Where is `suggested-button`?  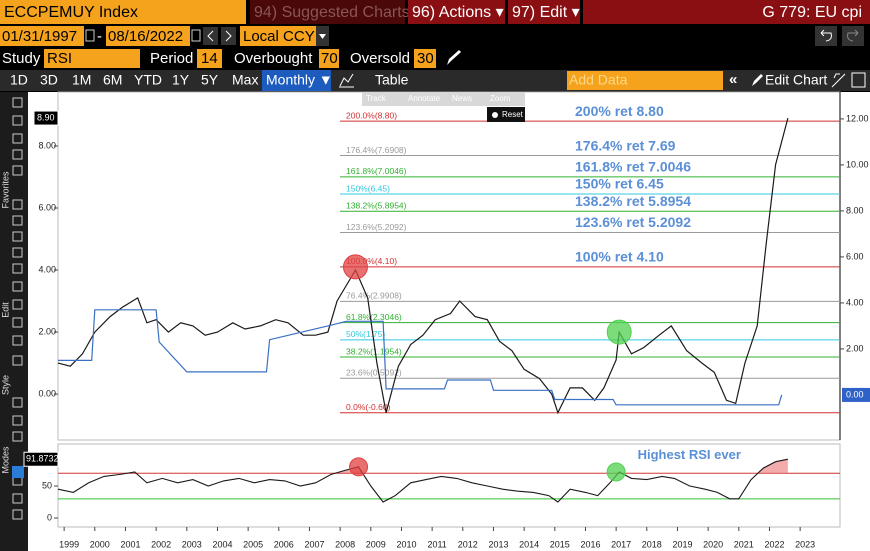 suggested-button is located at coordinates (327, 12).